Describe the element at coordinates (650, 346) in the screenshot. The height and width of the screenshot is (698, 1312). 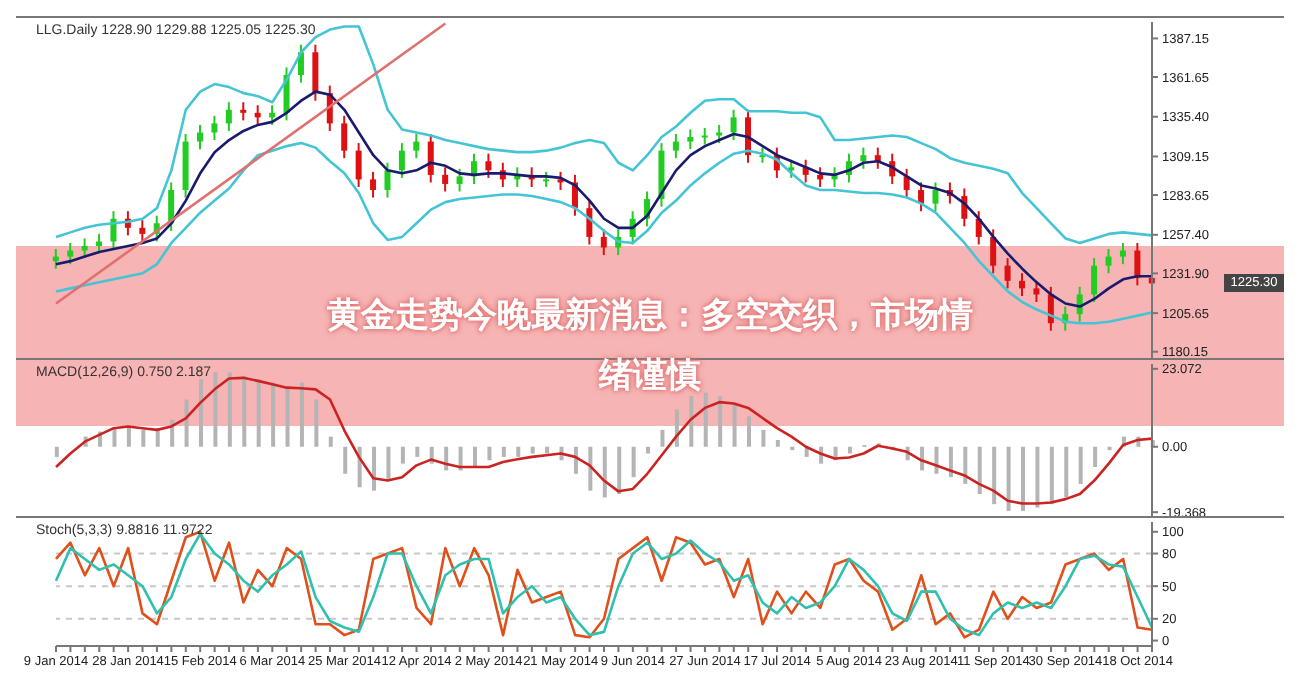
I see `text: 黄金走势今晚最新消息：多空交织，市场情绪谨慎` at that location.